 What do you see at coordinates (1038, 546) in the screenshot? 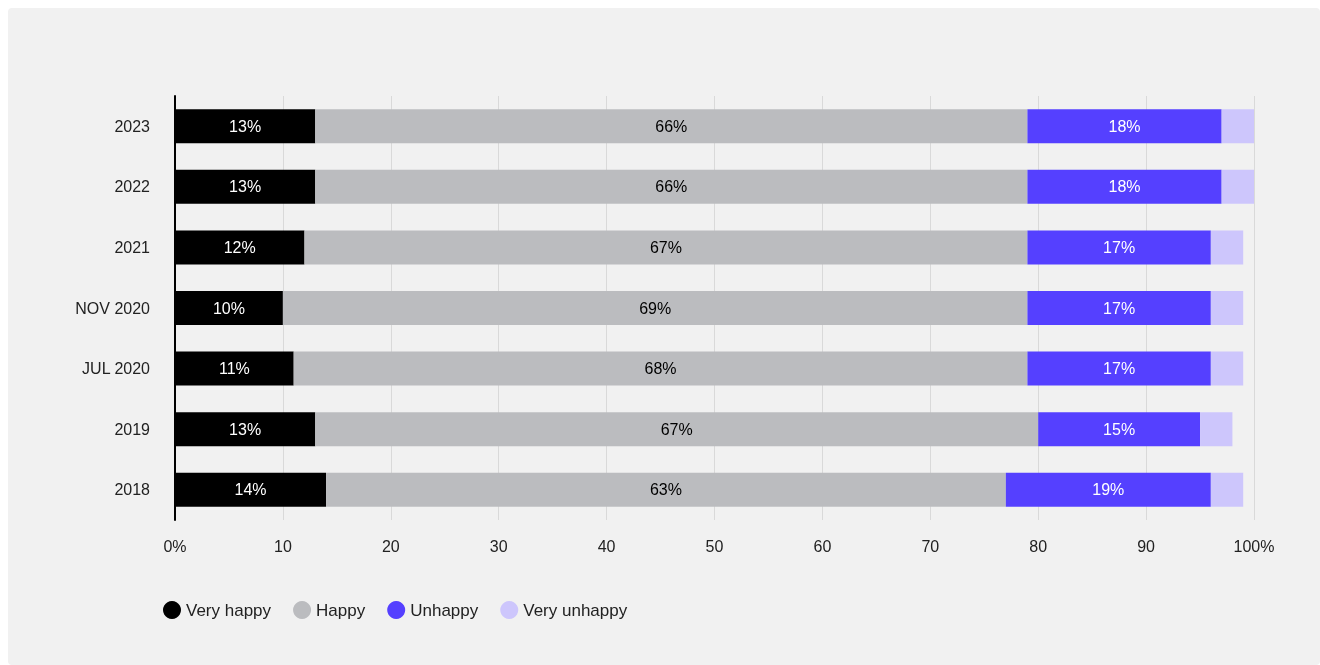
I see `x-tick-label: 80` at bounding box center [1038, 546].